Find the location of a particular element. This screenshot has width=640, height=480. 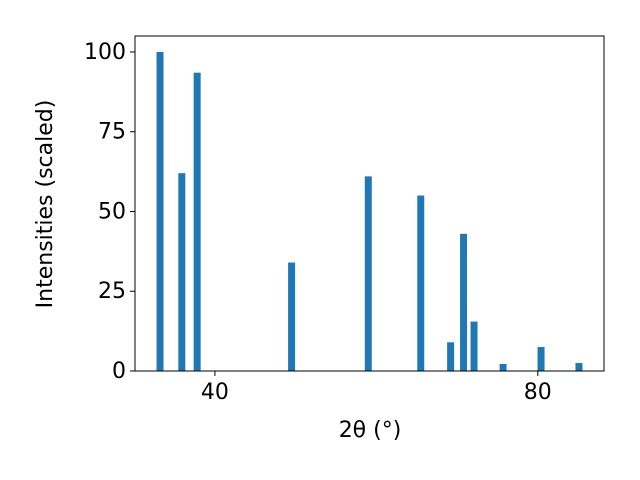

y-tick-label: 75 is located at coordinates (112, 132).